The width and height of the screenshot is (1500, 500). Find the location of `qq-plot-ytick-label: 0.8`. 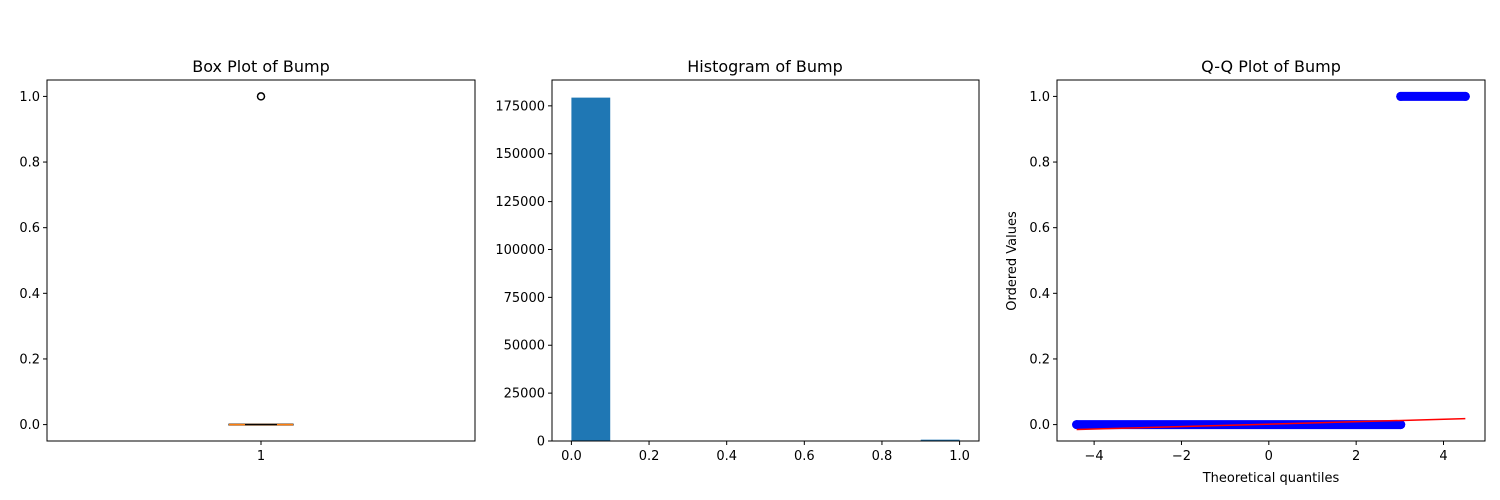

qq-plot-ytick-label: 0.8 is located at coordinates (1039, 163).